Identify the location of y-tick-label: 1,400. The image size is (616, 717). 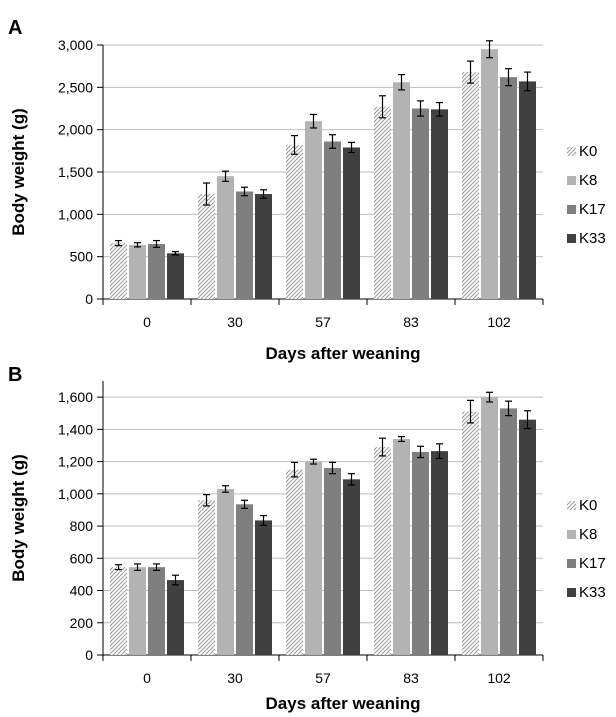
(75, 429).